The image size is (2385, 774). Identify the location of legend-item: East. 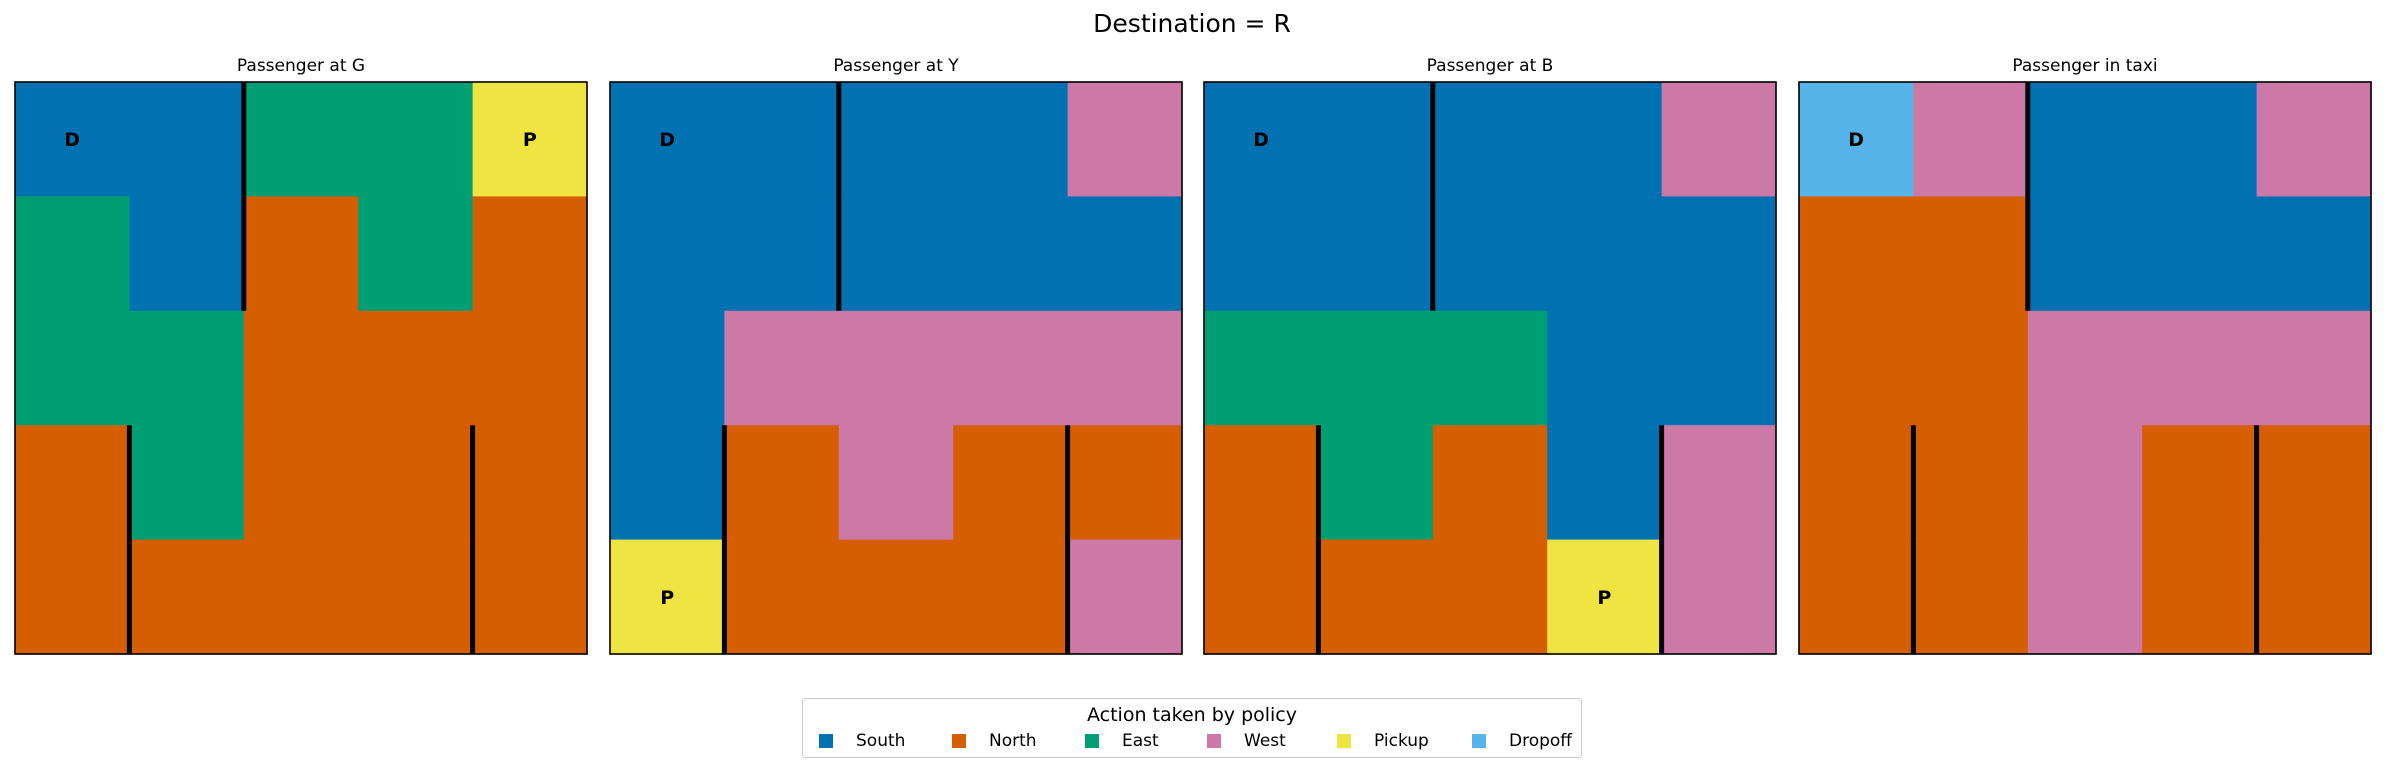
(1146, 741).